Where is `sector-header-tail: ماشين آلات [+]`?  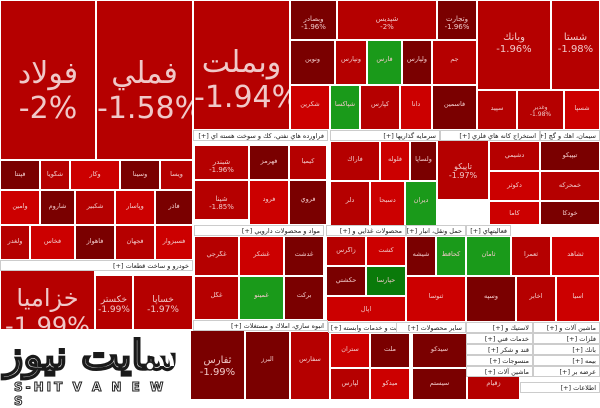
sector-header-tail: ماشين آلات [+] is located at coordinates (499, 371).